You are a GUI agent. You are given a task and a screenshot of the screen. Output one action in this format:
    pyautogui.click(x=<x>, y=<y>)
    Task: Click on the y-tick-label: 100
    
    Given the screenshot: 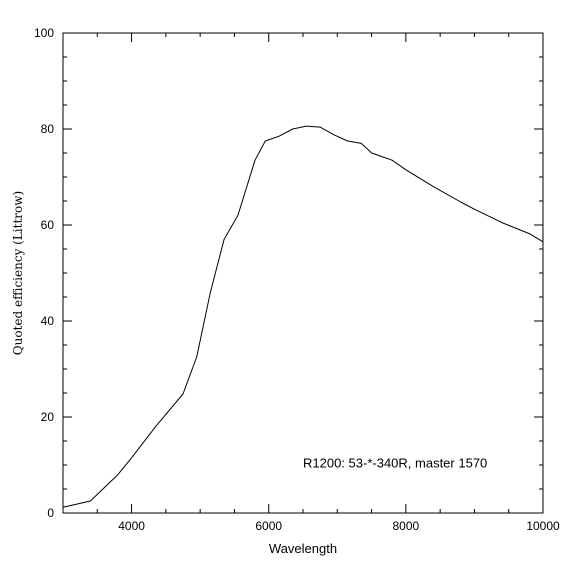 What is the action you would take?
    pyautogui.click(x=44, y=33)
    